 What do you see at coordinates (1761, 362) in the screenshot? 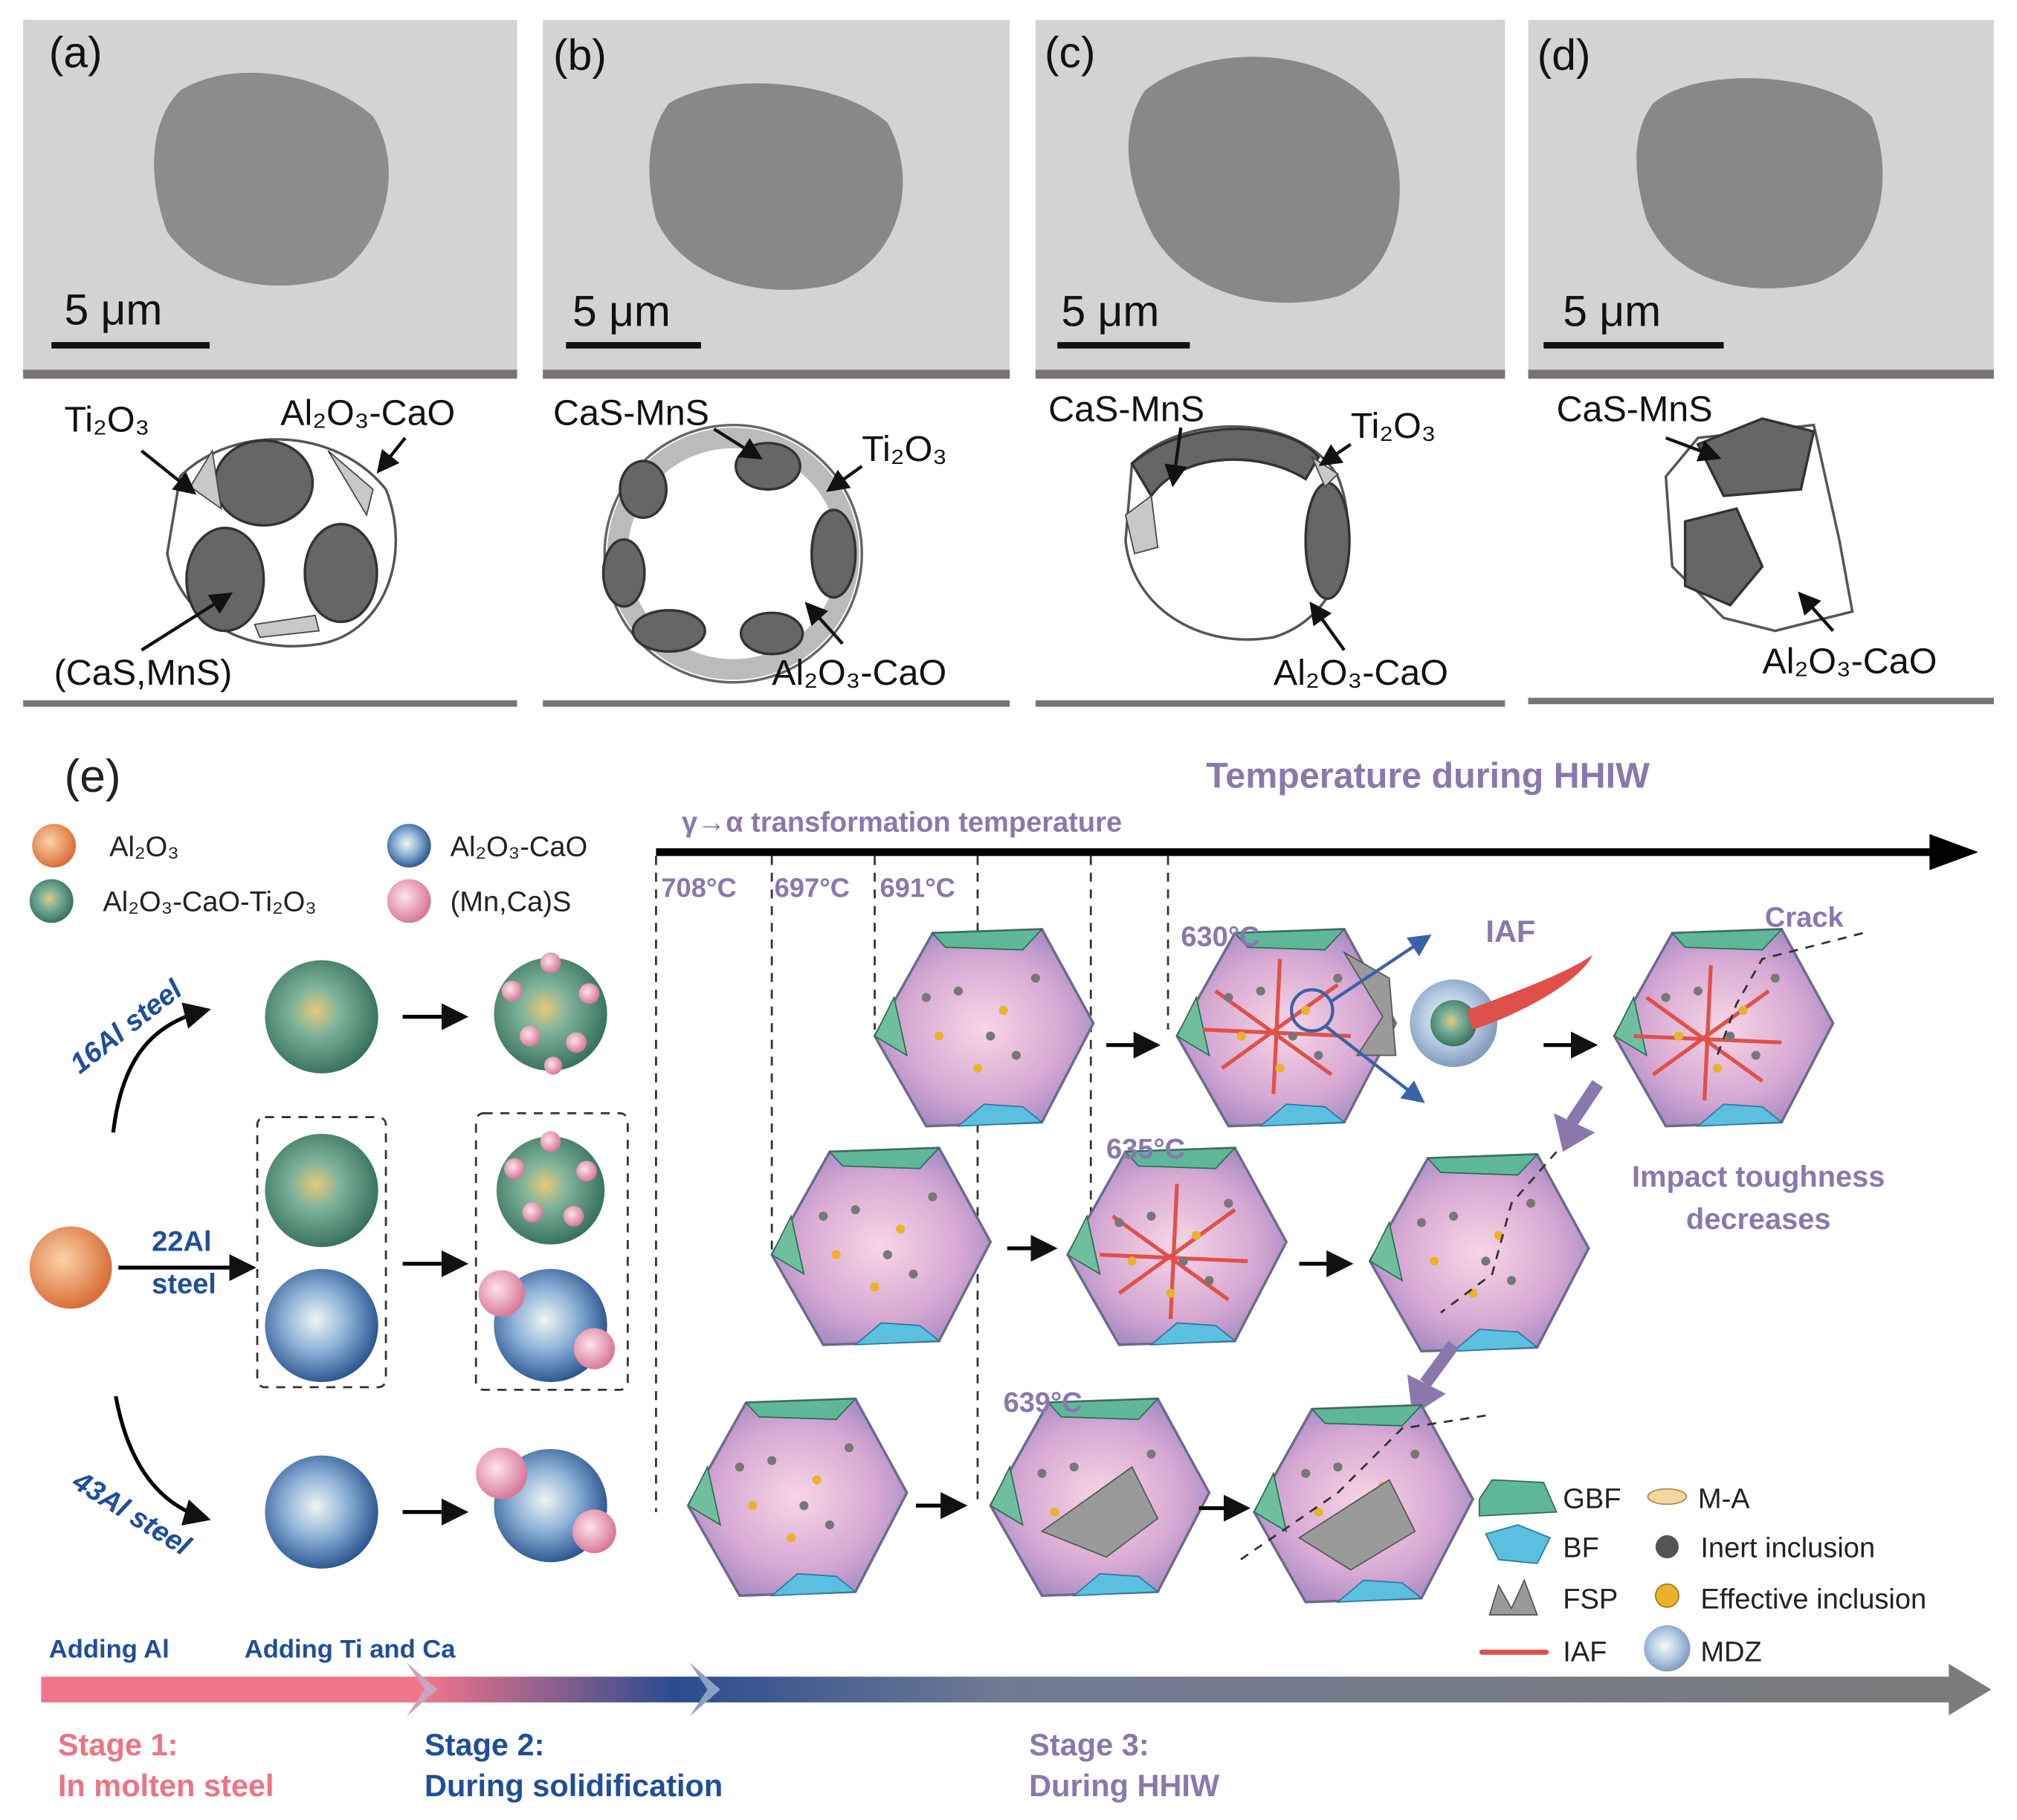
I see `panel-d: (d) 5 μm CaS-MnS Al₂O₃-CaO` at bounding box center [1761, 362].